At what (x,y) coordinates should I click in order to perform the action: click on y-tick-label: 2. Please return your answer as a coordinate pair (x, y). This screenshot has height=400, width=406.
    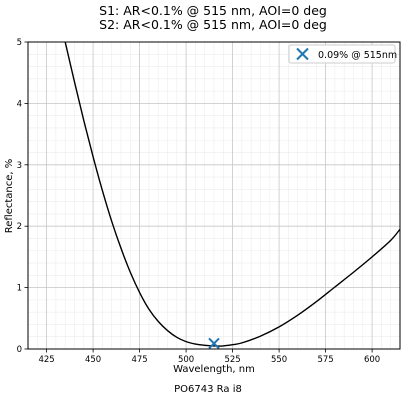
    Looking at the image, I should click on (19, 227).